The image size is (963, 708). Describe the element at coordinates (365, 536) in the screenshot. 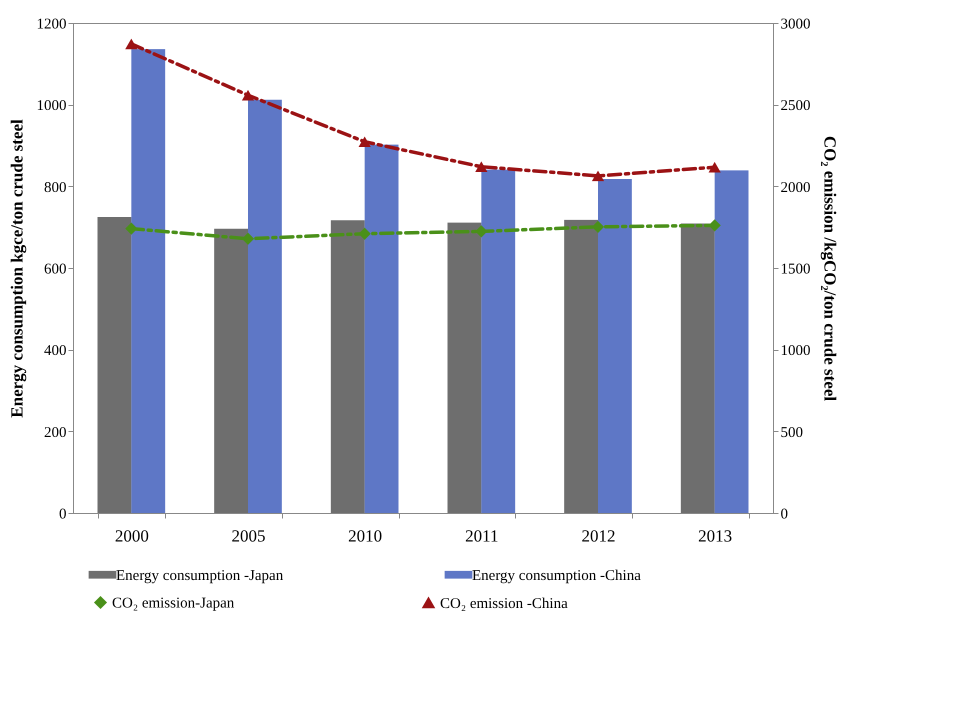

I see `x-tick-label: 2010` at that location.